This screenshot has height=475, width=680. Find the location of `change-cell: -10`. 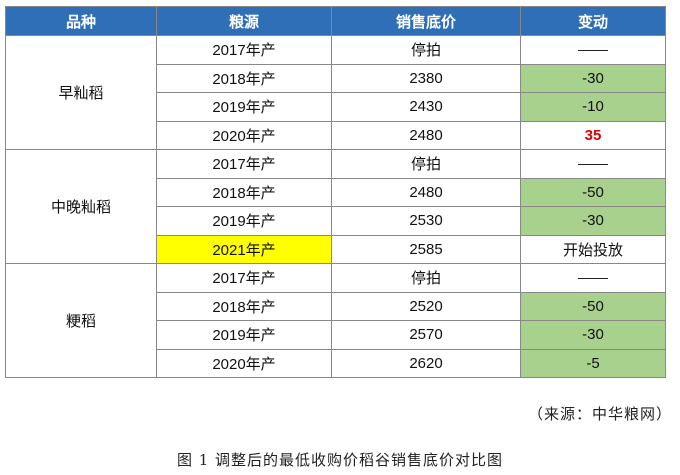

change-cell: -10 is located at coordinates (593, 107).